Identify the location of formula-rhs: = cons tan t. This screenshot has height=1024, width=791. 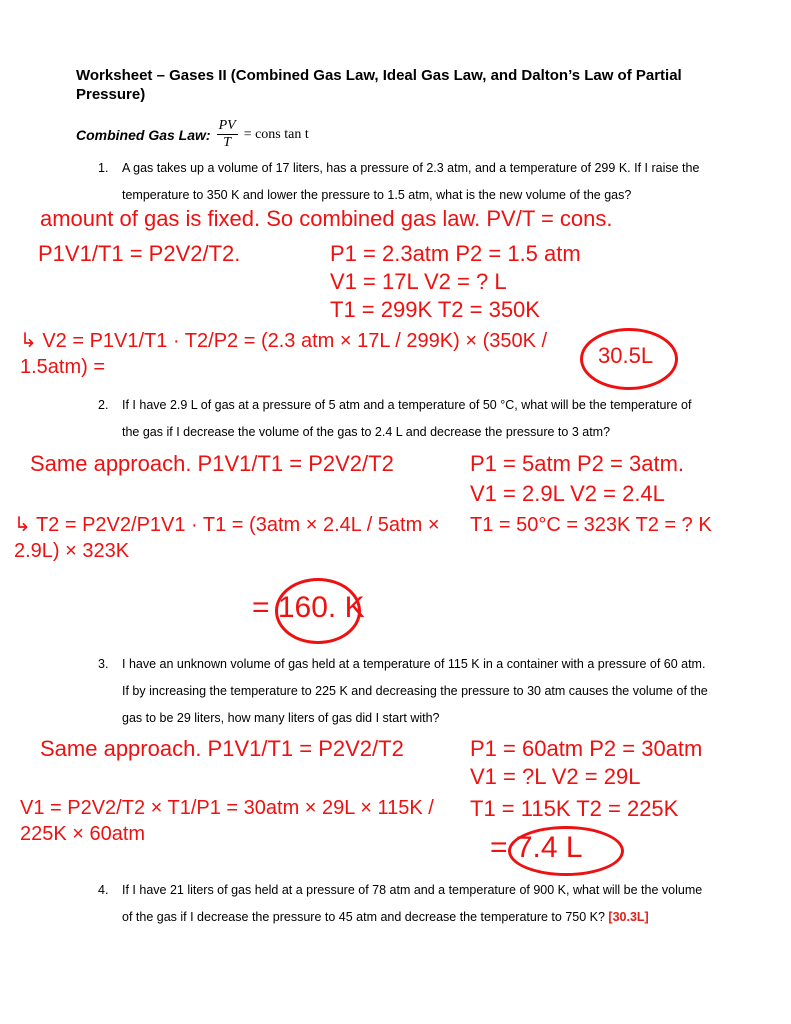
(276, 134).